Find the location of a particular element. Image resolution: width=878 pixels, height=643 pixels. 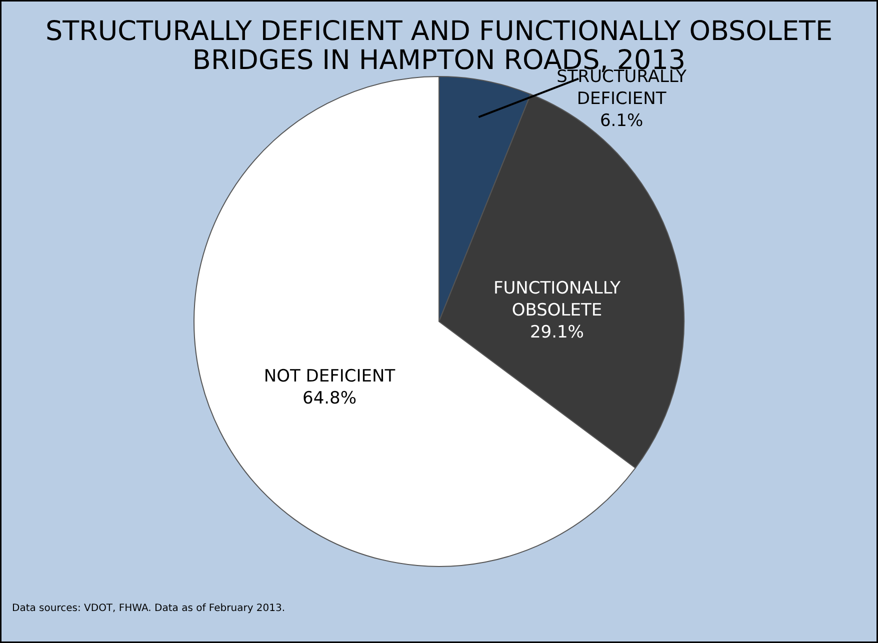

text: STRUCTURALLY DEFICIENT AND FUNCTIONALLY OBSOLETE is located at coordinates (439, 31).